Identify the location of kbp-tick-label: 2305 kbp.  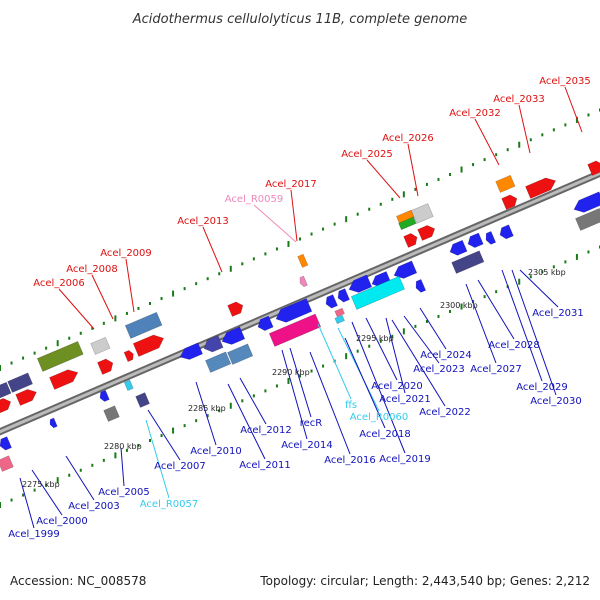
(547, 272).